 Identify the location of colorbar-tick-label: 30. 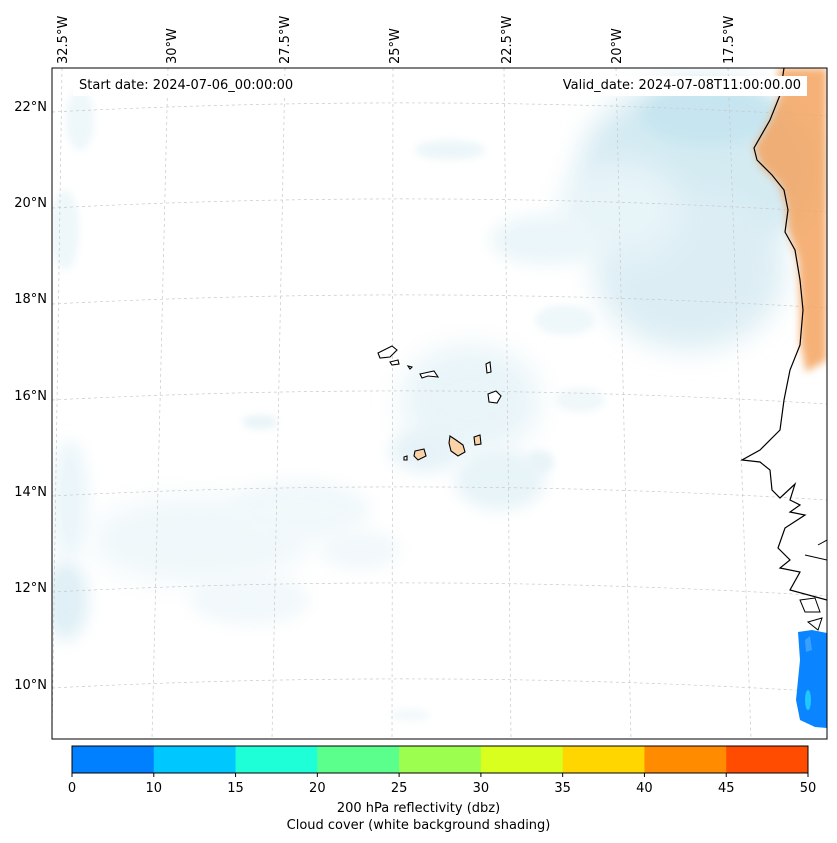
(481, 788).